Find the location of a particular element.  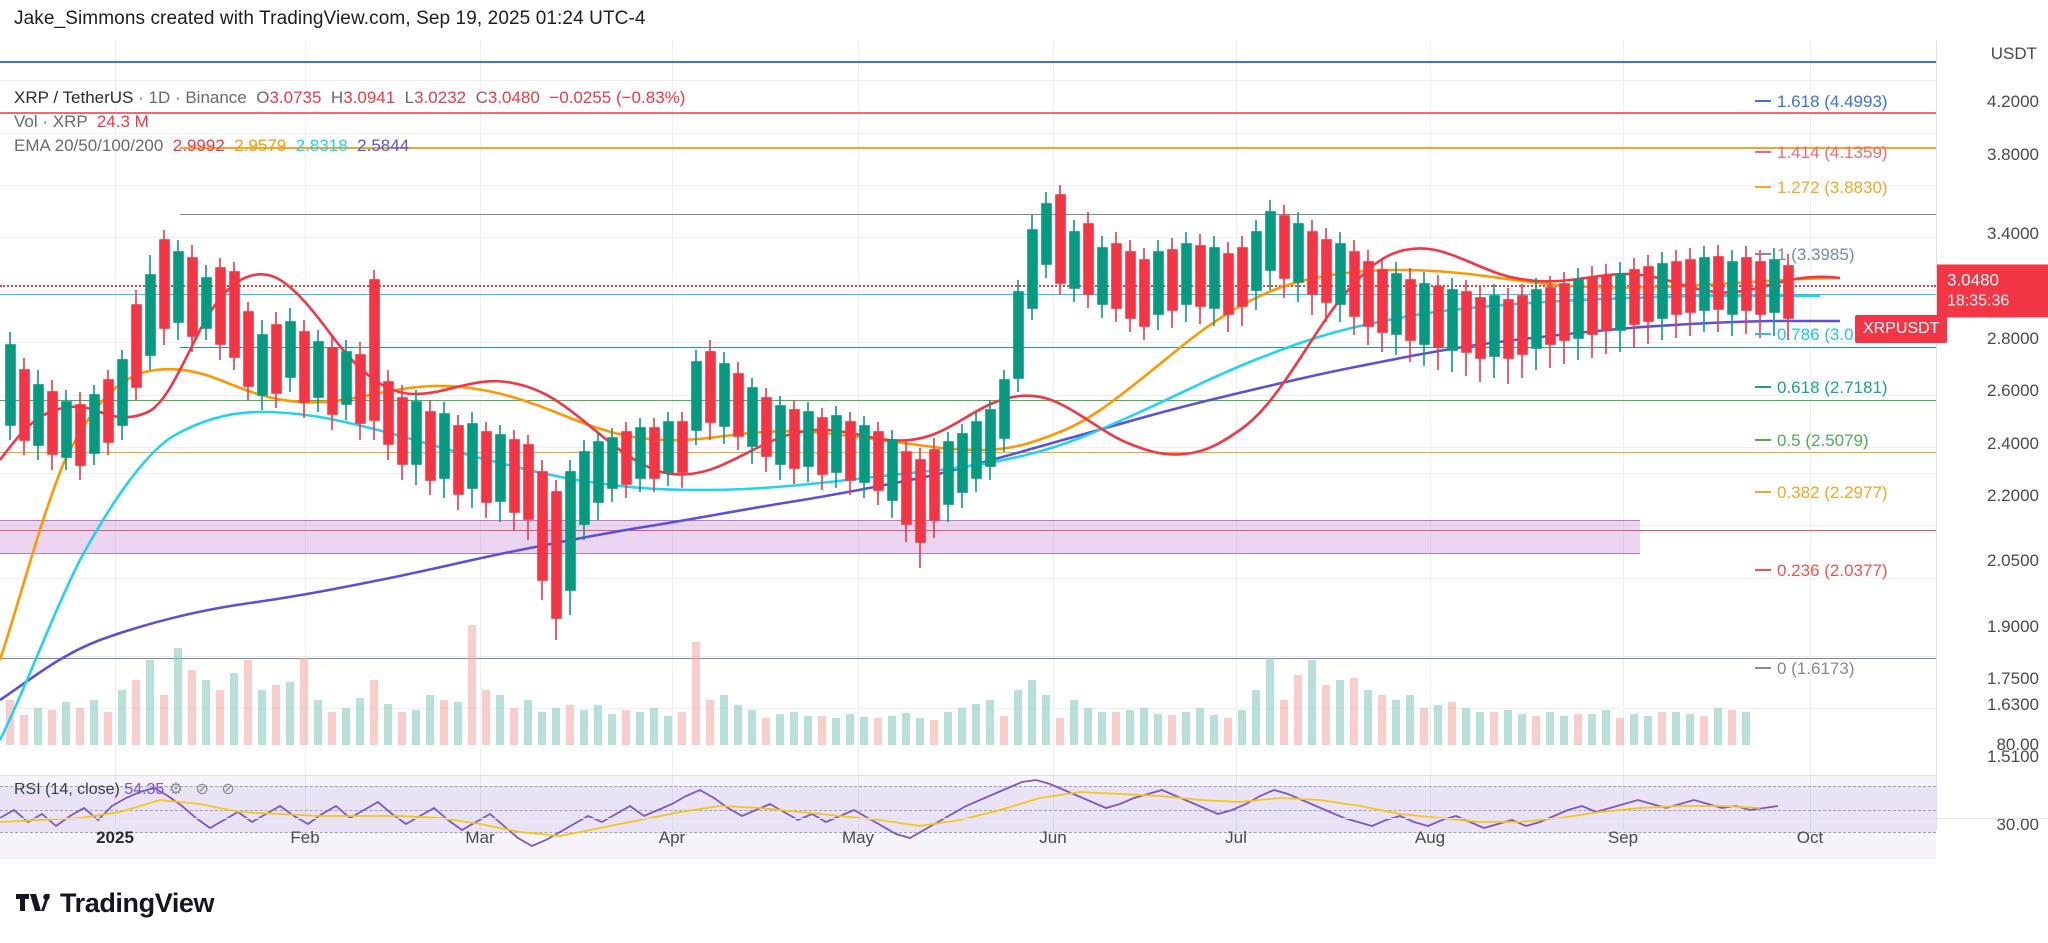

bar-countdown: 18:35:36 is located at coordinates (1978, 301).